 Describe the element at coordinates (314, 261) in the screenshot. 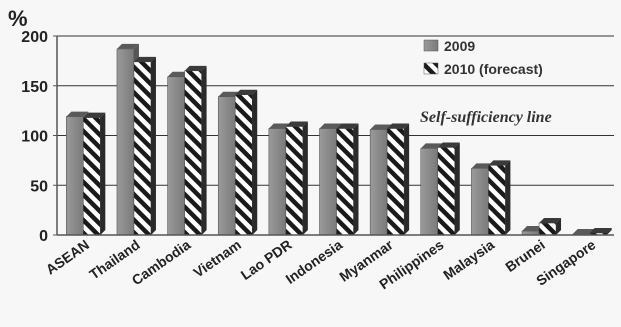

I see `x-tick-label: Indonesia` at that location.